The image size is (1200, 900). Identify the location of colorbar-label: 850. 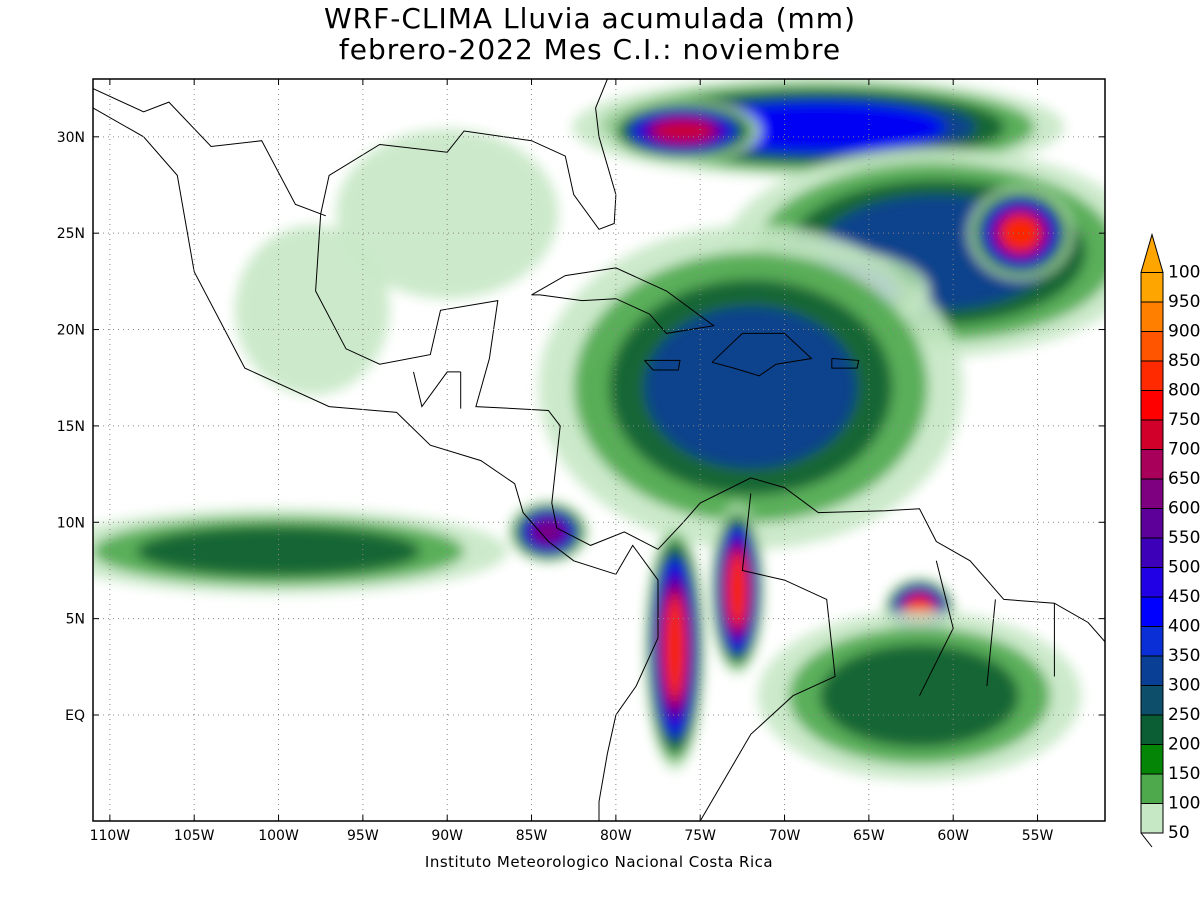
(1184, 361).